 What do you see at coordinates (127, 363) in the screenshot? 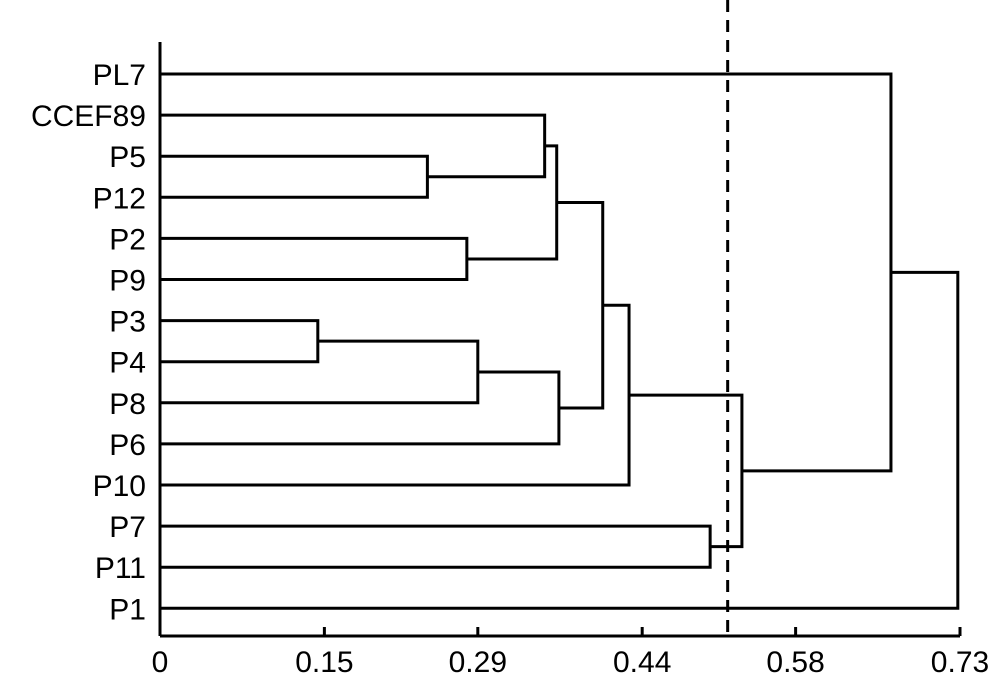
I see `leaf-label-p4: P4` at bounding box center [127, 363].